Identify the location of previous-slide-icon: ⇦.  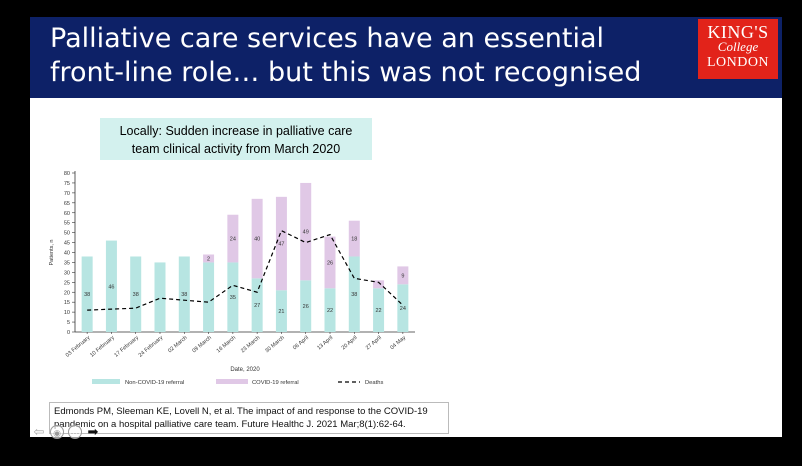
(39, 431).